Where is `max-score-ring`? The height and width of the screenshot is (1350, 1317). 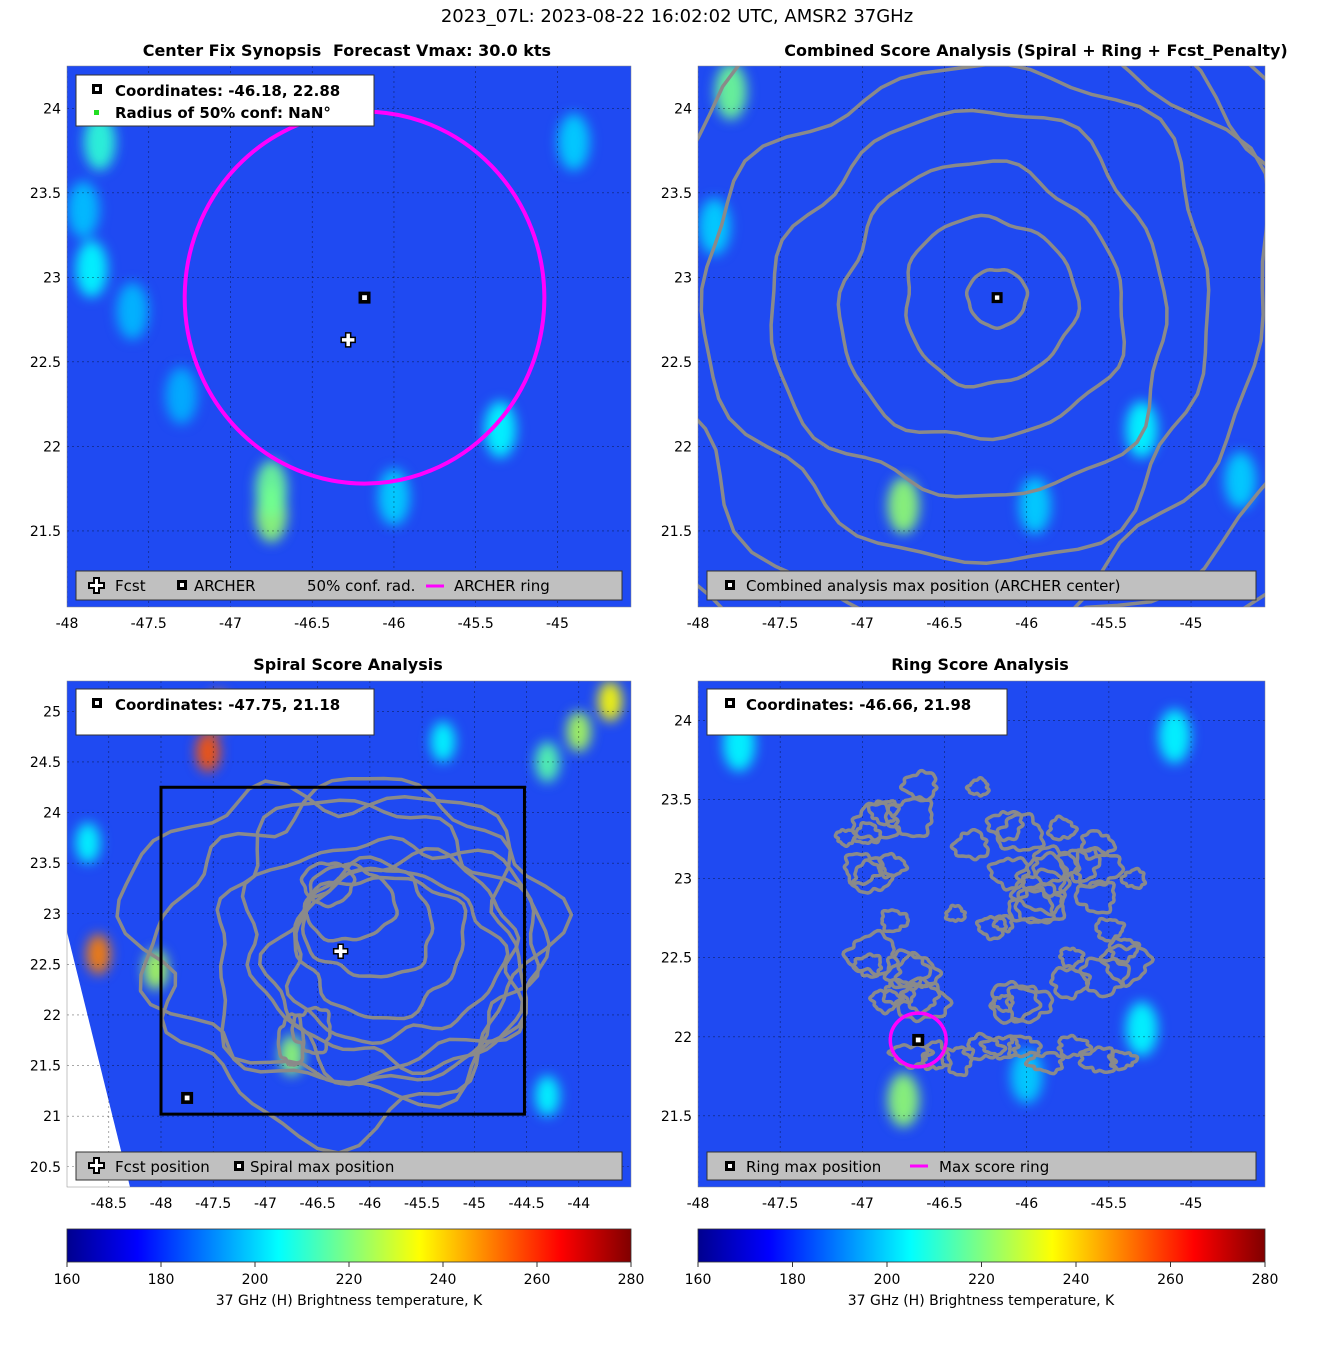
max-score-ring is located at coordinates (918, 1040).